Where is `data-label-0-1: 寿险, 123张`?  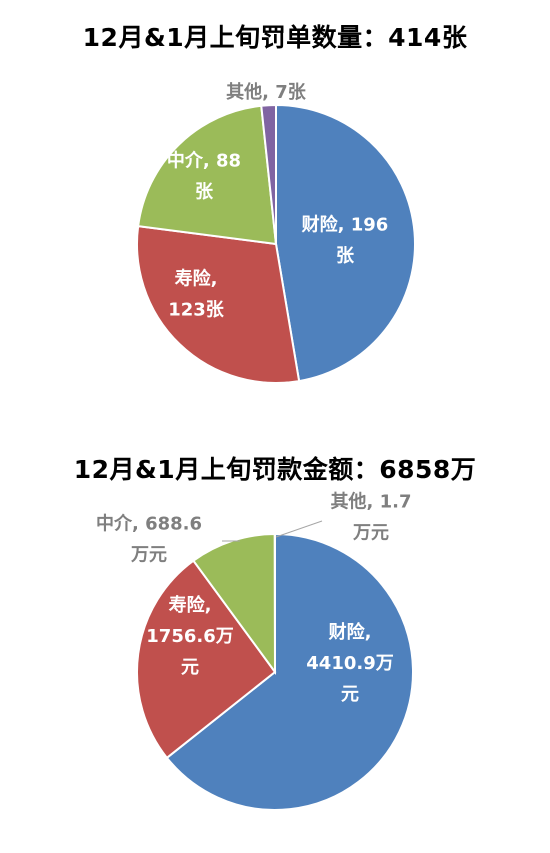
data-label-0-1: 寿险, 123张 is located at coordinates (196, 294).